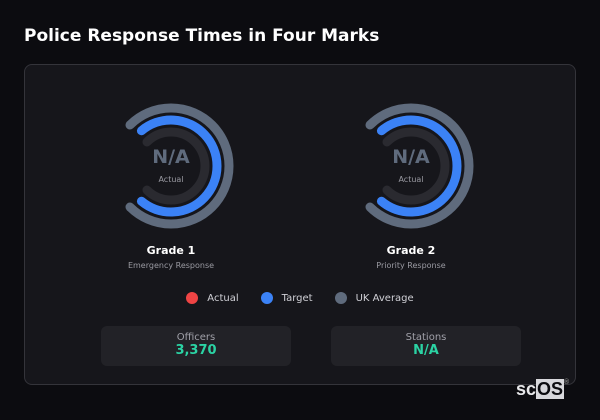 The width and height of the screenshot is (600, 420). I want to click on scos-logo: scOS®, so click(543, 389).